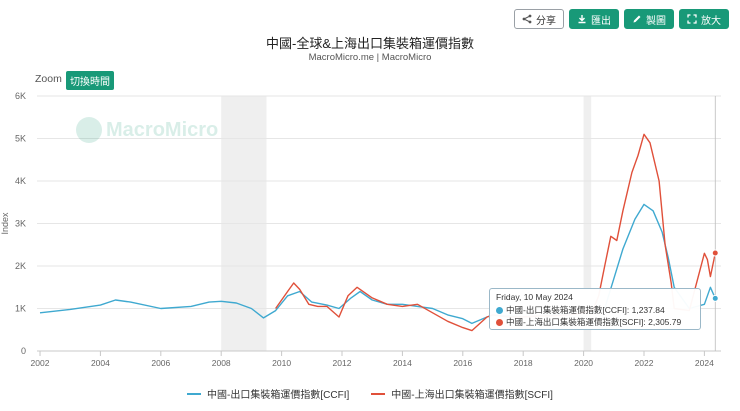  What do you see at coordinates (692, 19) in the screenshot?
I see `expand-icon` at bounding box center [692, 19].